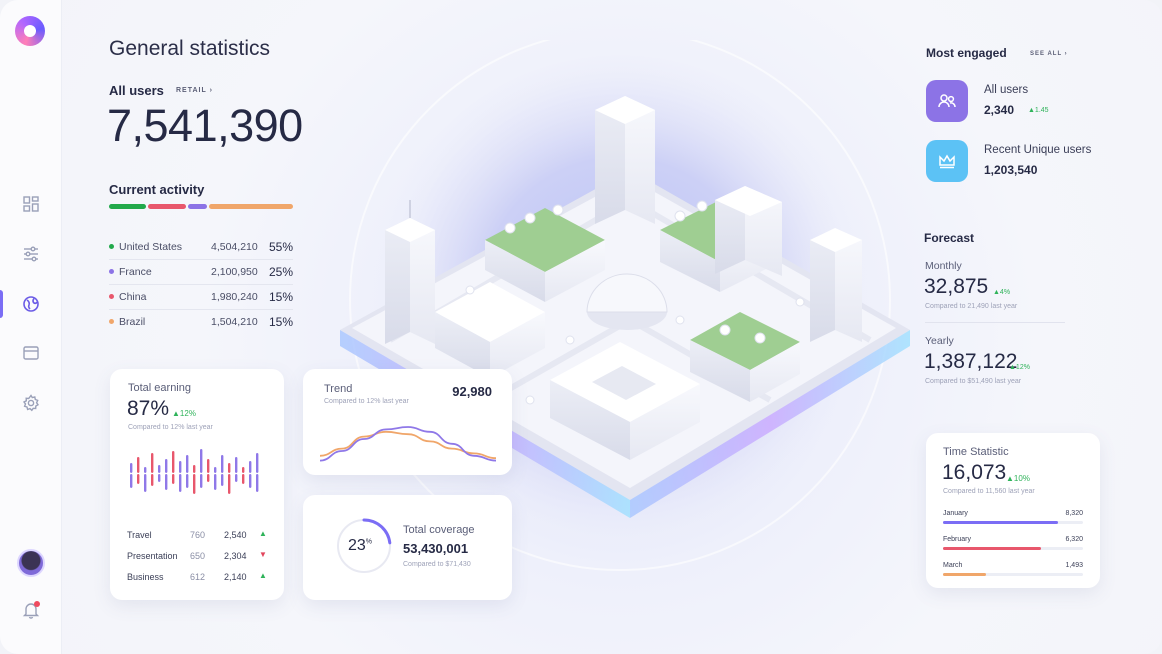 The image size is (1162, 654). I want to click on table-row: Presentation 650 2,304 ▼, so click(197, 558).